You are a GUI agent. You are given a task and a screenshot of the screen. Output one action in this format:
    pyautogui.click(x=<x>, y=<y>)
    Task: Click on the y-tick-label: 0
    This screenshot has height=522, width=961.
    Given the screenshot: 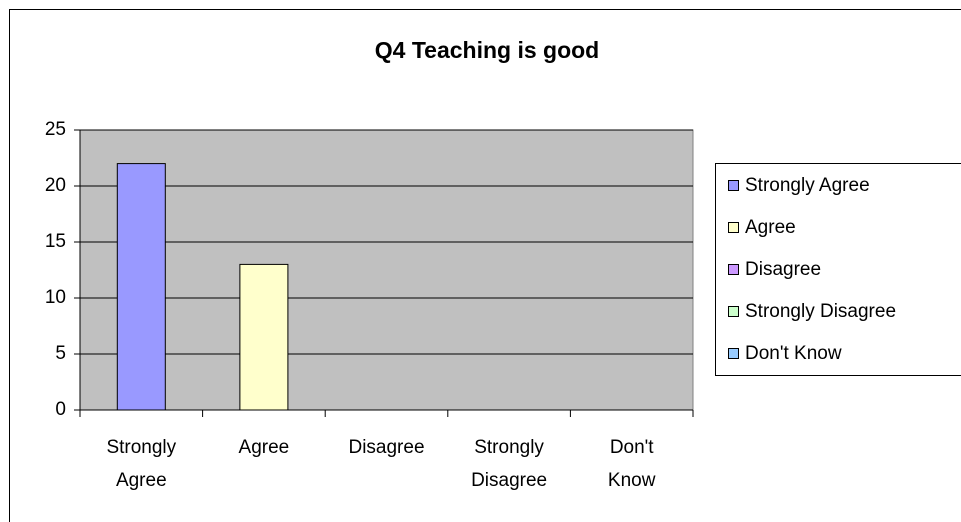 What is the action you would take?
    pyautogui.click(x=60, y=409)
    